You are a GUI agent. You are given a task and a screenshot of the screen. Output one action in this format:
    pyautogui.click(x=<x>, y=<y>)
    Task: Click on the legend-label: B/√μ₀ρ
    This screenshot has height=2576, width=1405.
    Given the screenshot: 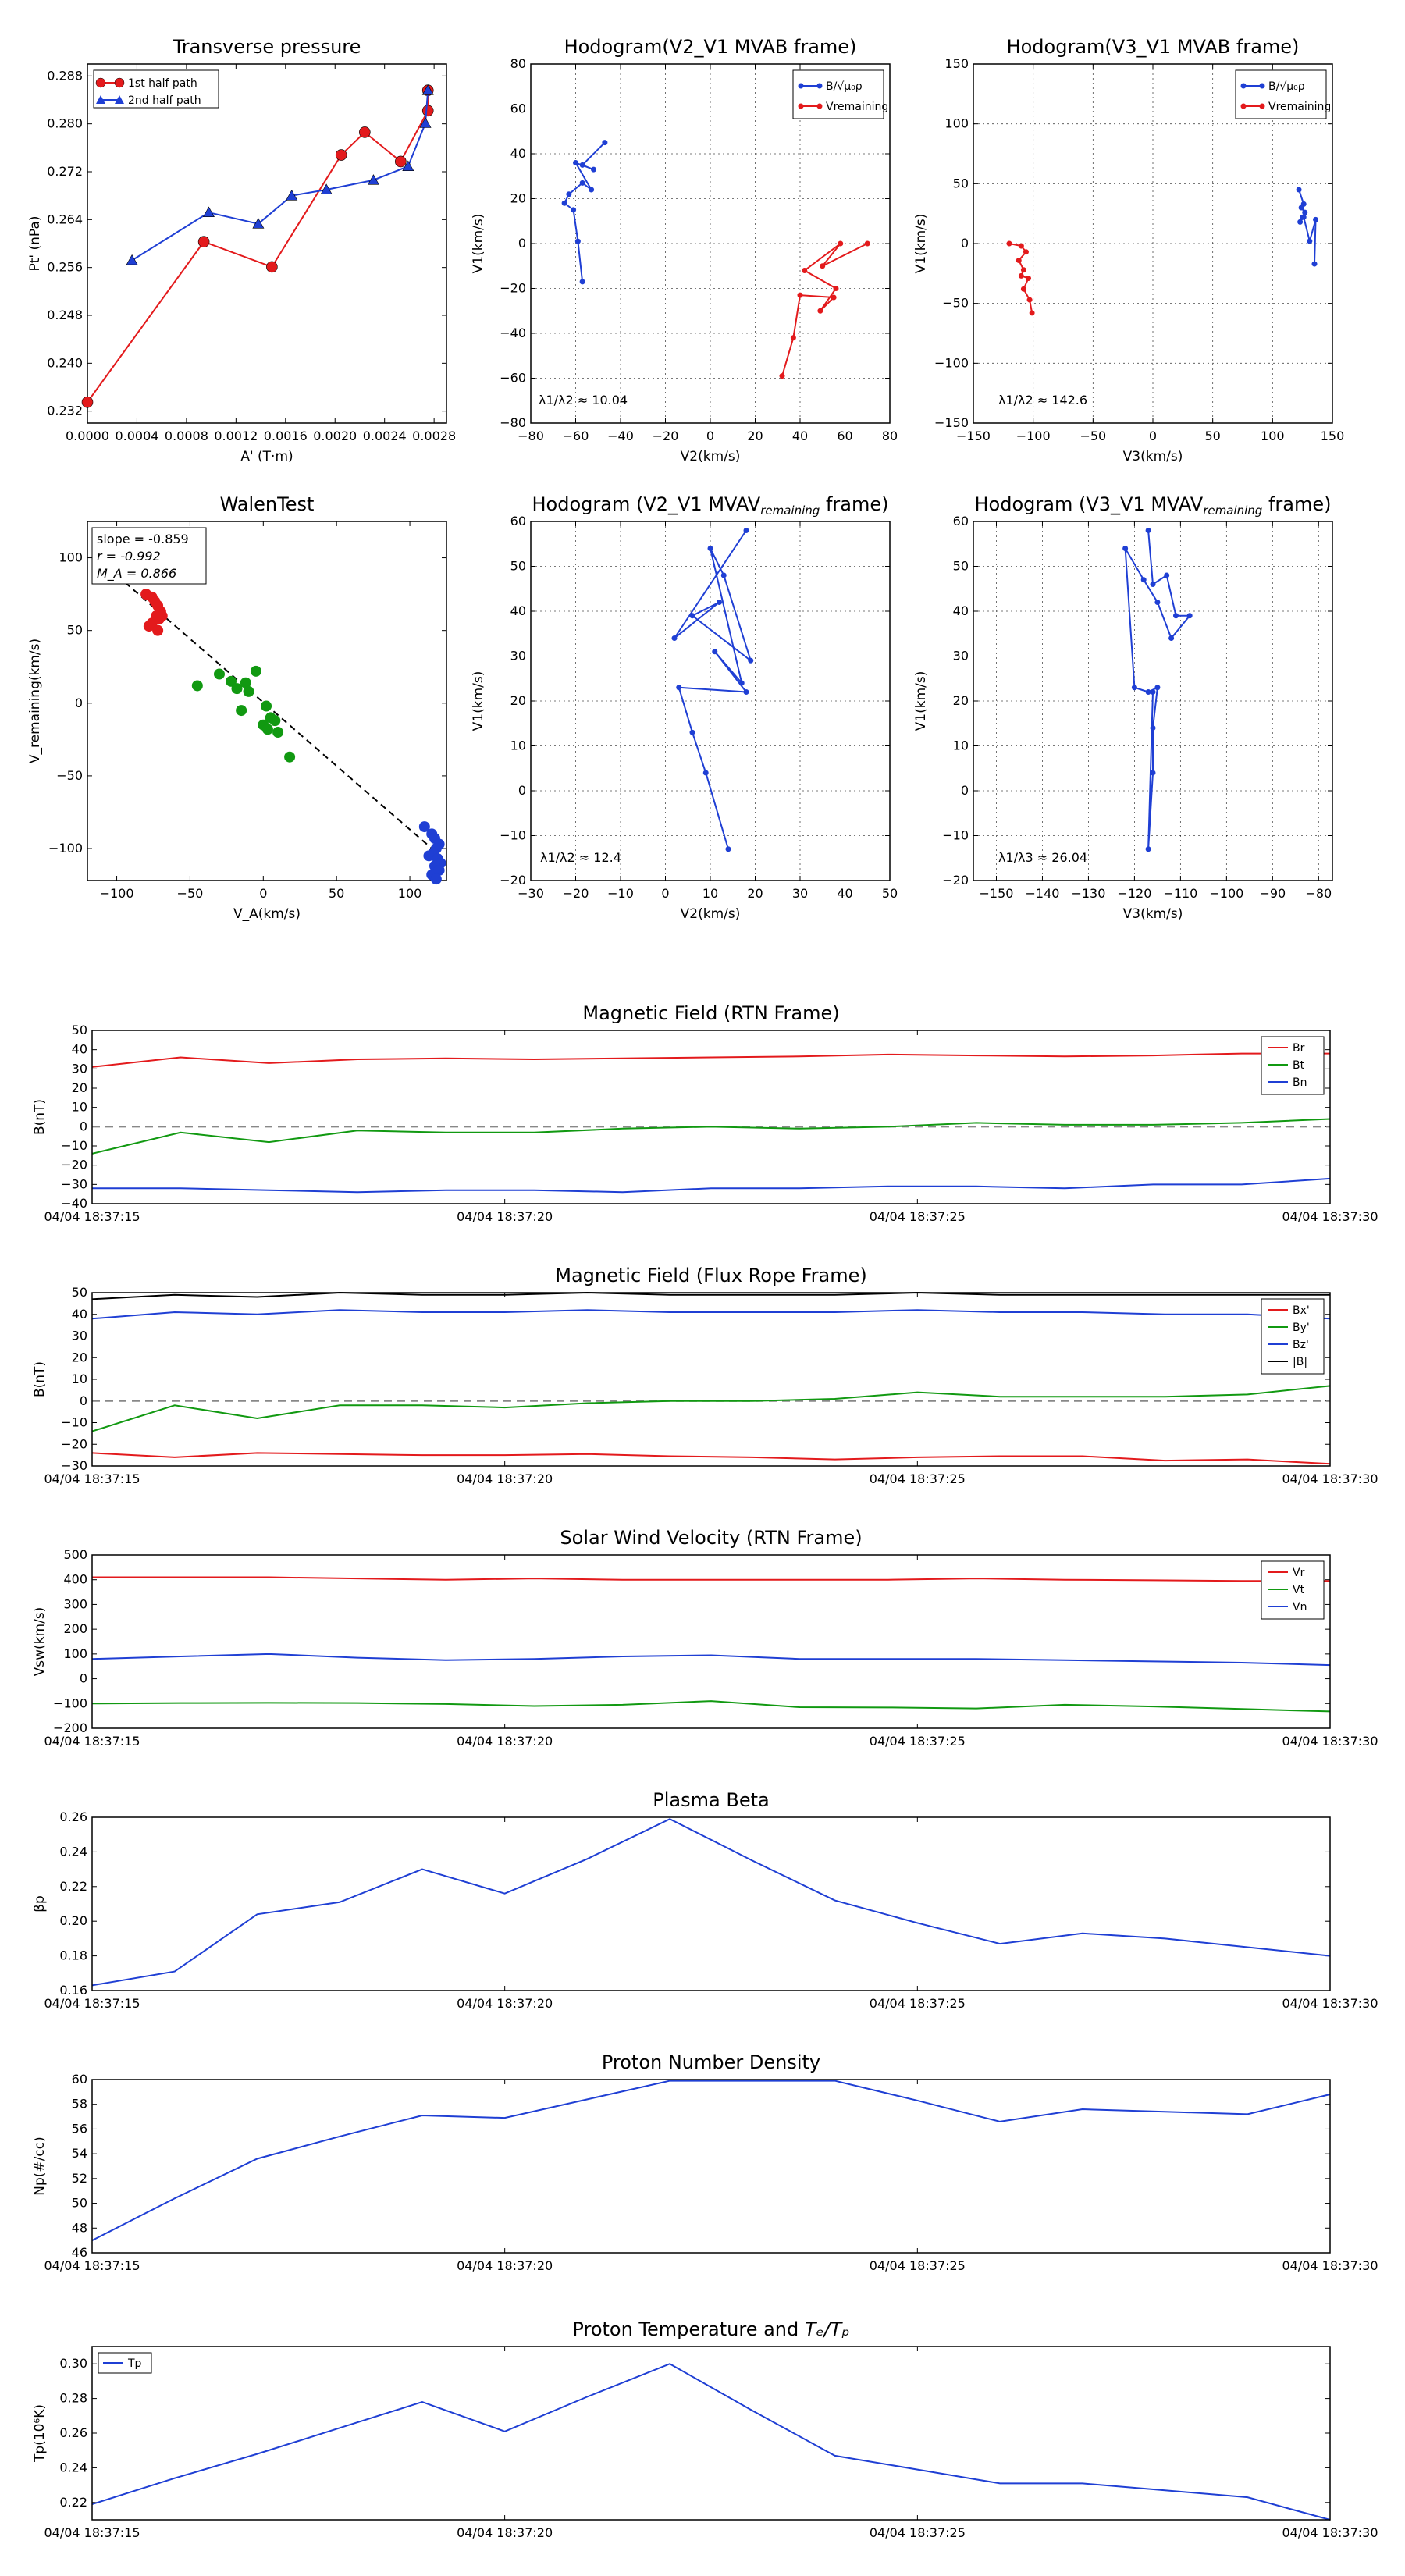 What is the action you would take?
    pyautogui.click(x=1287, y=86)
    